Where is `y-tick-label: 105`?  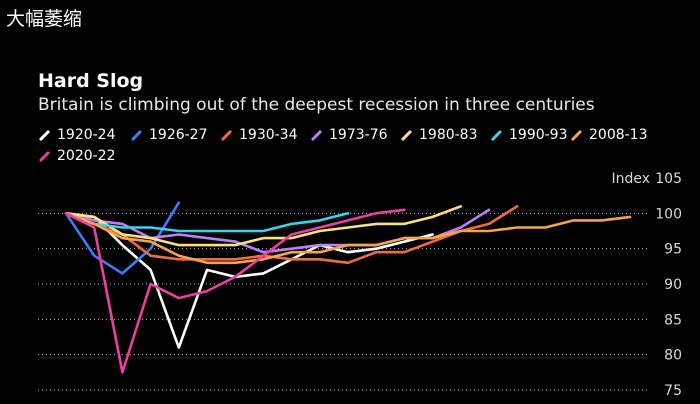 y-tick-label: 105 is located at coordinates (668, 179).